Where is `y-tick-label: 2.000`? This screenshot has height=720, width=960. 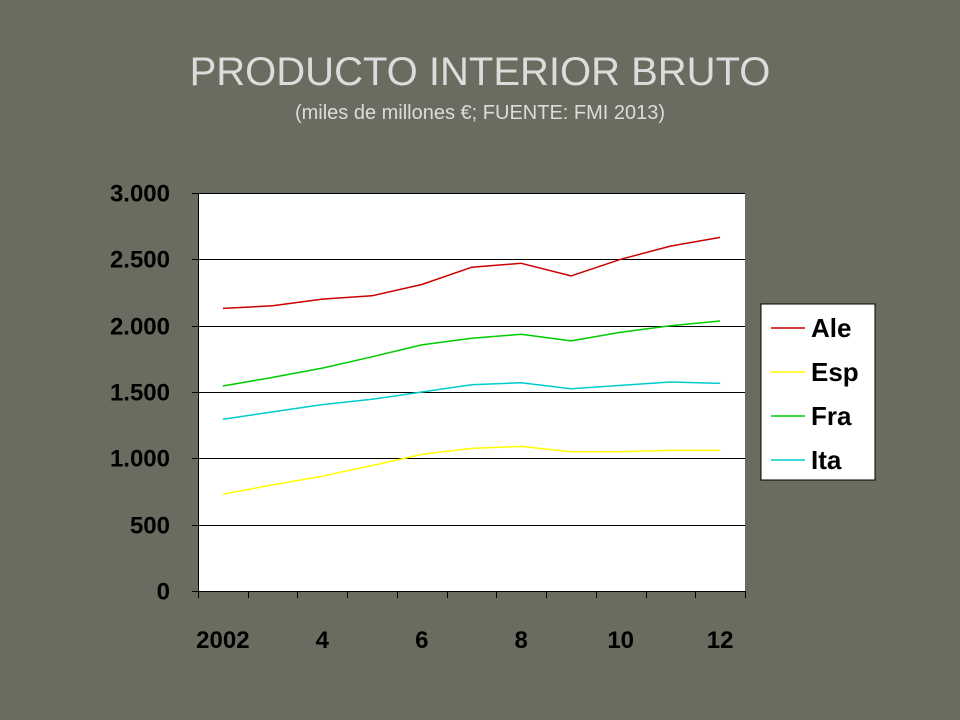
y-tick-label: 2.000 is located at coordinates (140, 327).